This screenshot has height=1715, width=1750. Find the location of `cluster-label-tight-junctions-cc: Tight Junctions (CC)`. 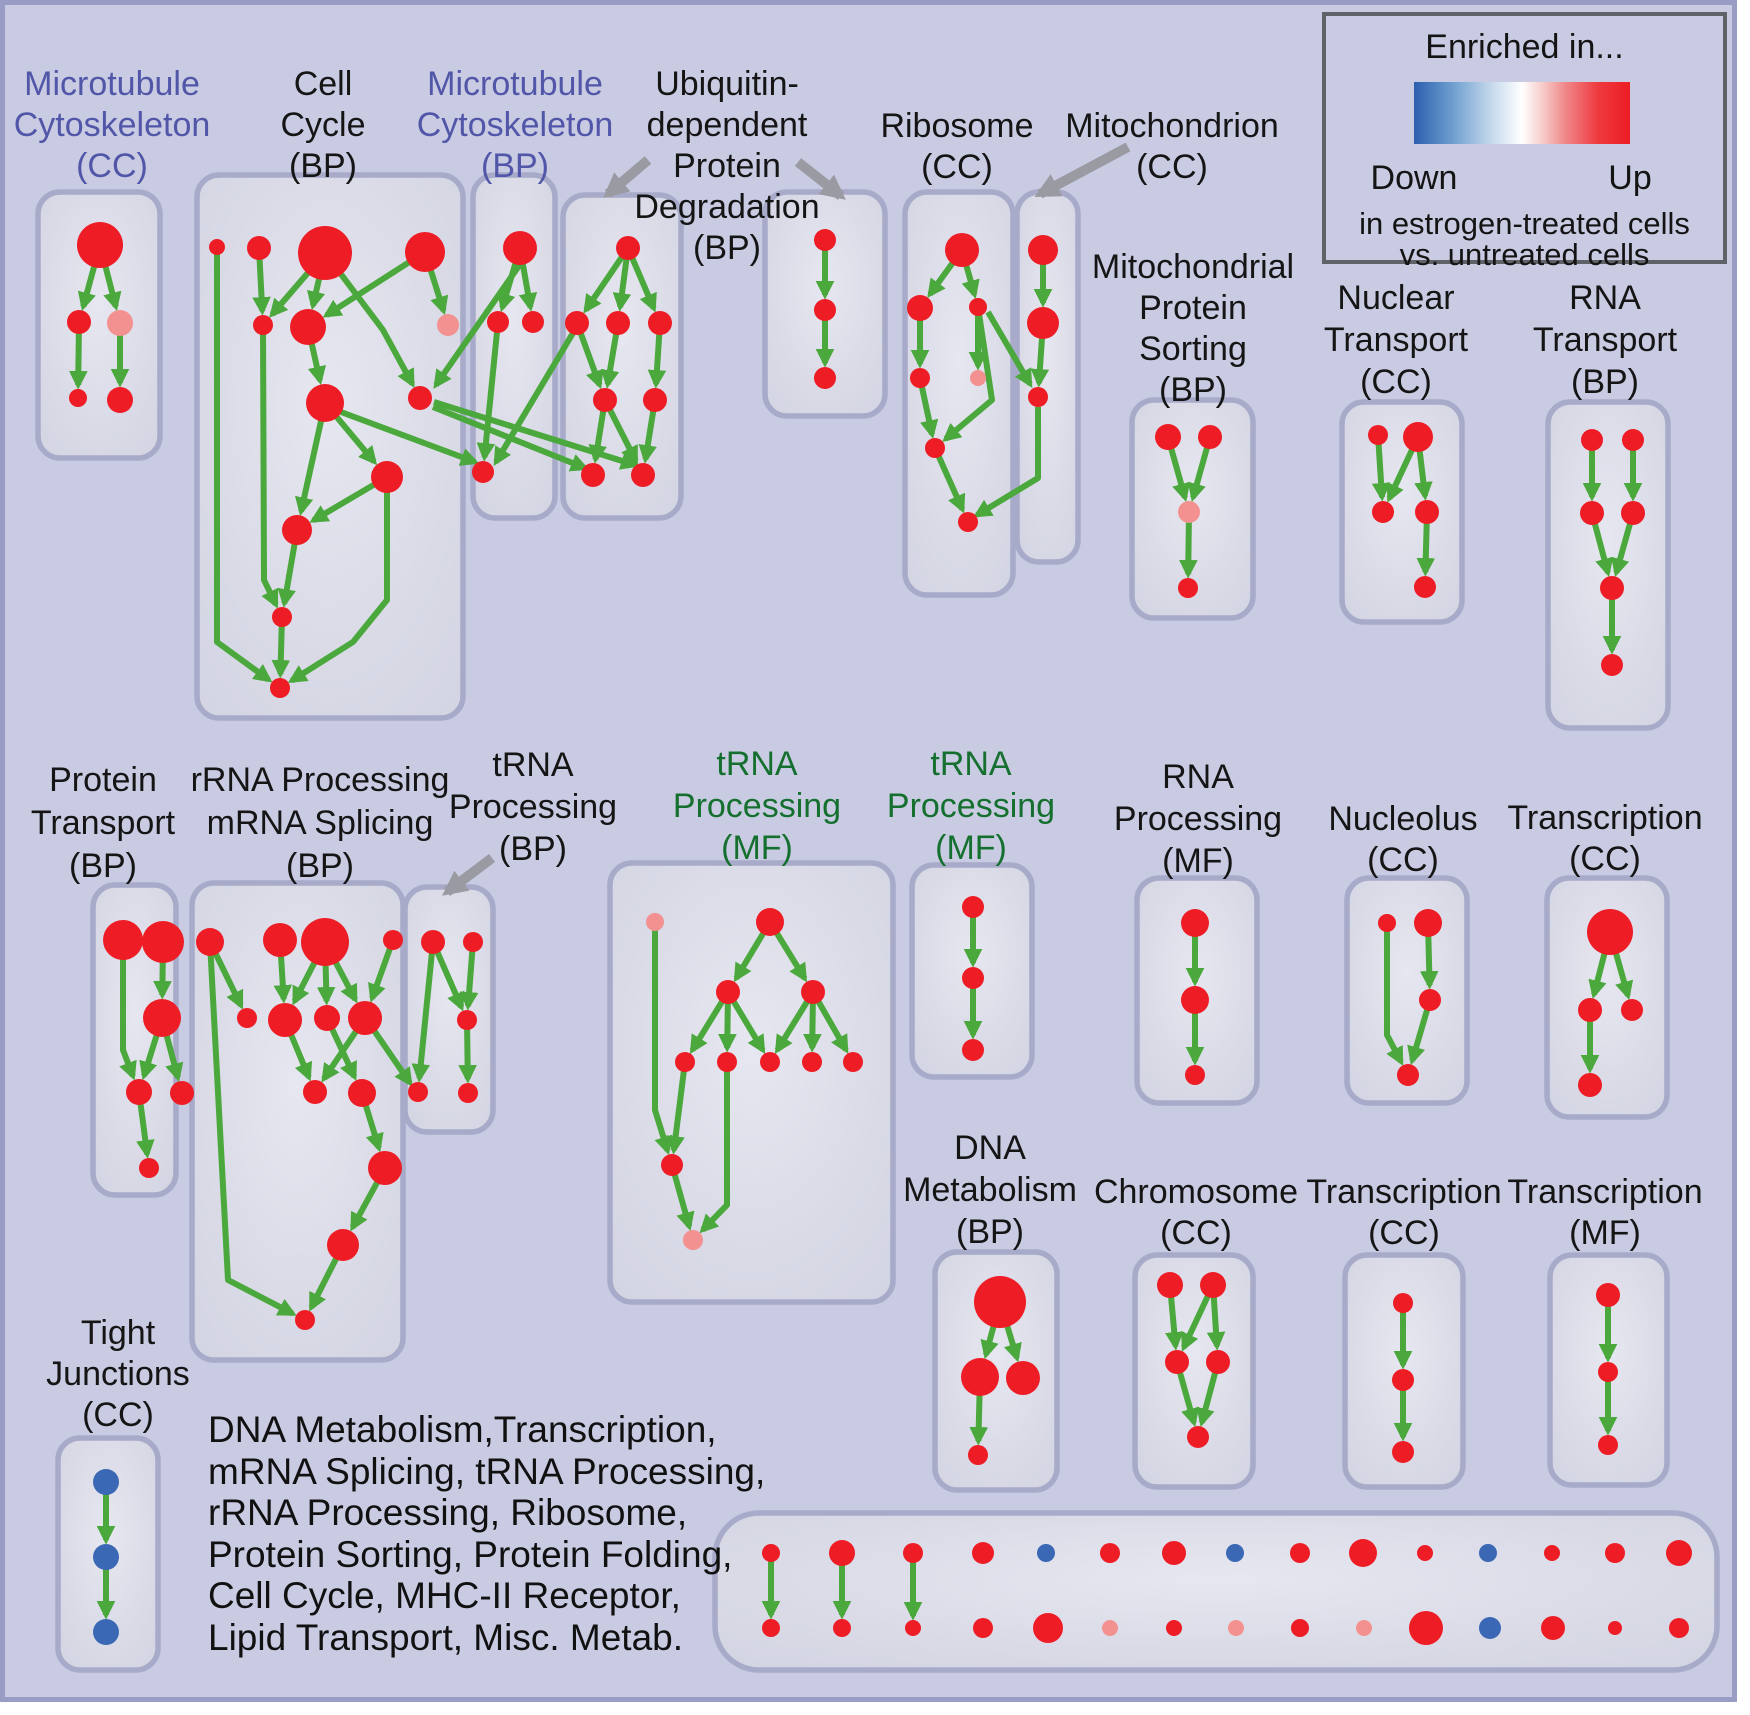

cluster-label-tight-junctions-cc: Tight Junctions (CC) is located at coordinates (118, 1374).